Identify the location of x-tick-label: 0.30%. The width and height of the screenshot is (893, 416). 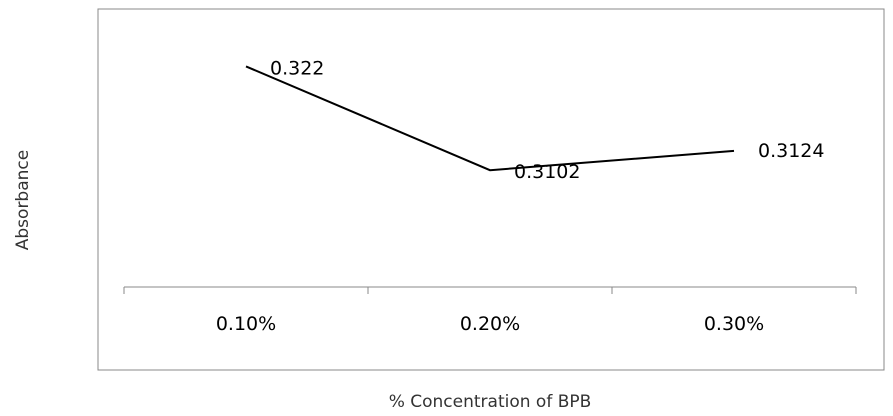
(734, 324).